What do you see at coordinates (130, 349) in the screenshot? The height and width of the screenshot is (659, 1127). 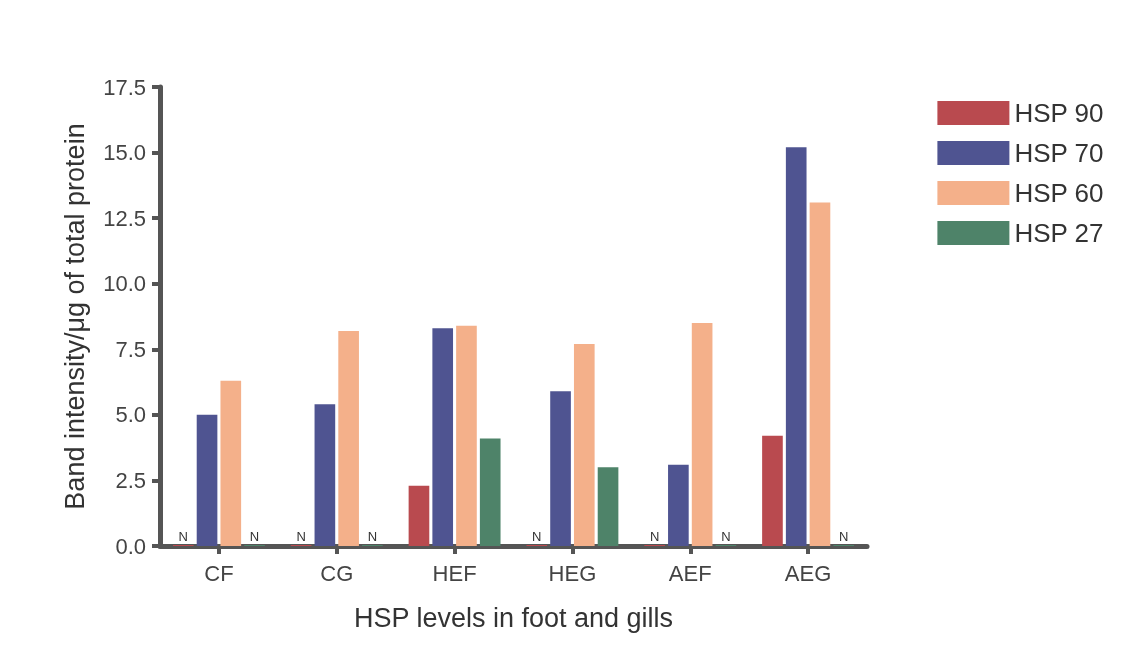 I see `y-tick-label: 7.5` at bounding box center [130, 349].